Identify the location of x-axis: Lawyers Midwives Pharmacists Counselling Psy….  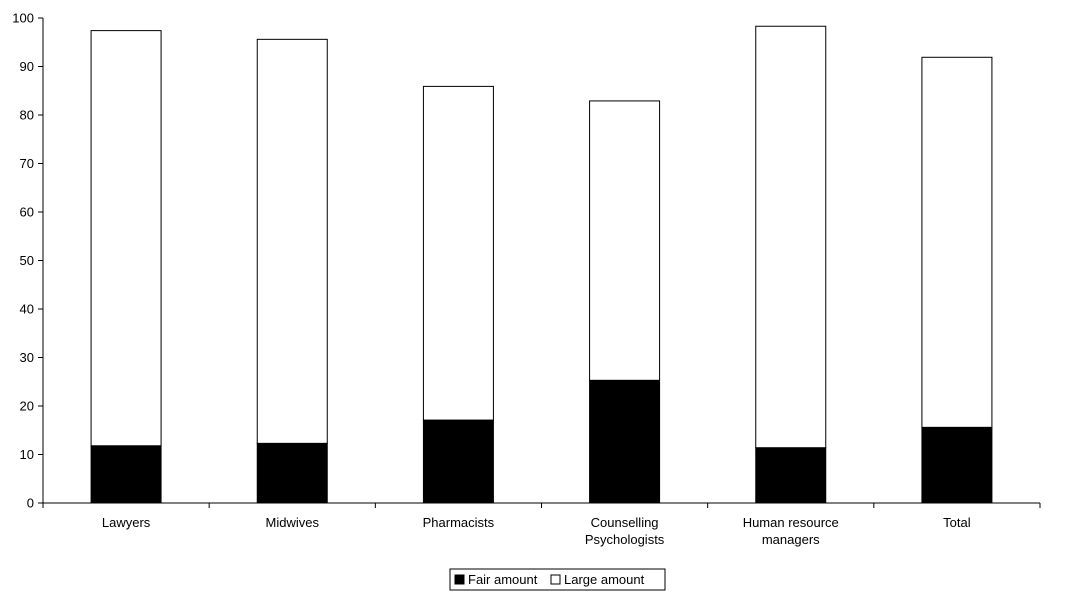
(541, 524).